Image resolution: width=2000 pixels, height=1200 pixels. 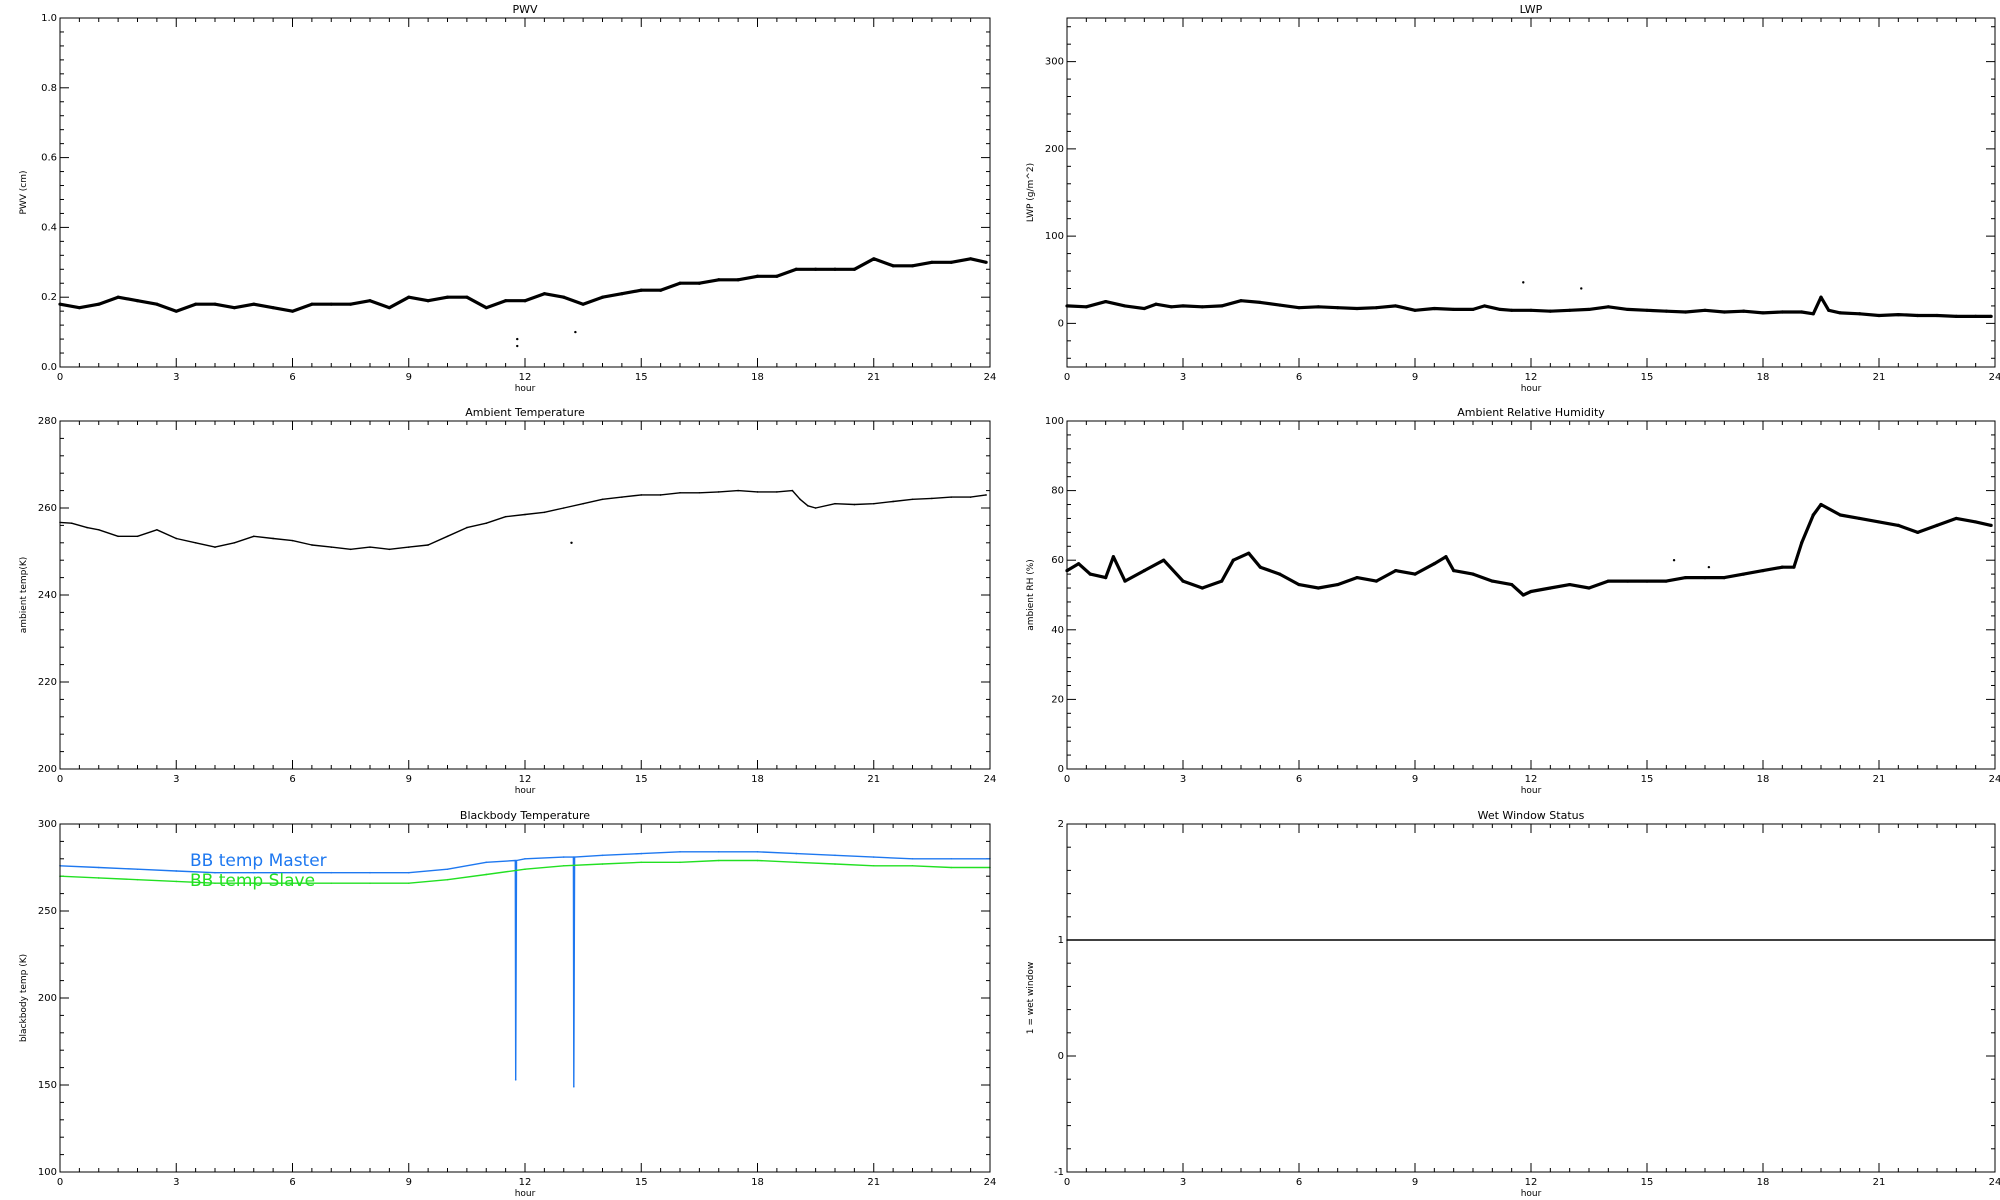 I want to click on chart-title: Wet Window Status, so click(x=1531, y=815).